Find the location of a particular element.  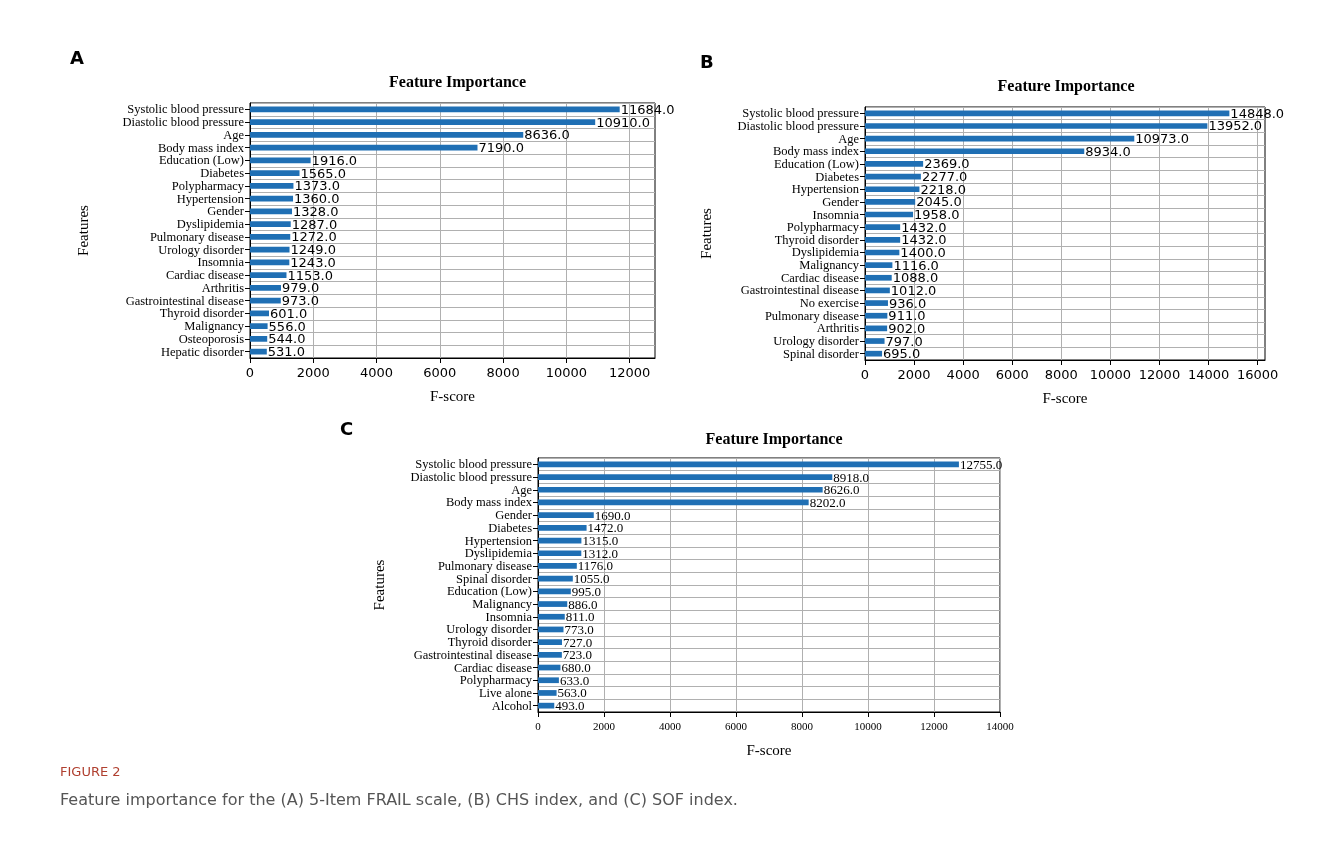

data-label: 11684.0 is located at coordinates (647, 109).